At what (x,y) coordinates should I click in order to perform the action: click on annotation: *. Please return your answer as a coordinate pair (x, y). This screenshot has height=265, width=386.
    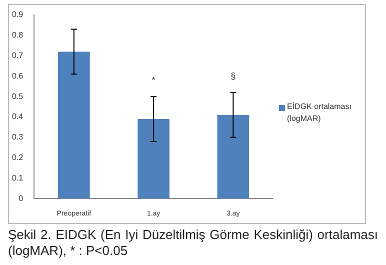
    Looking at the image, I should click on (154, 80).